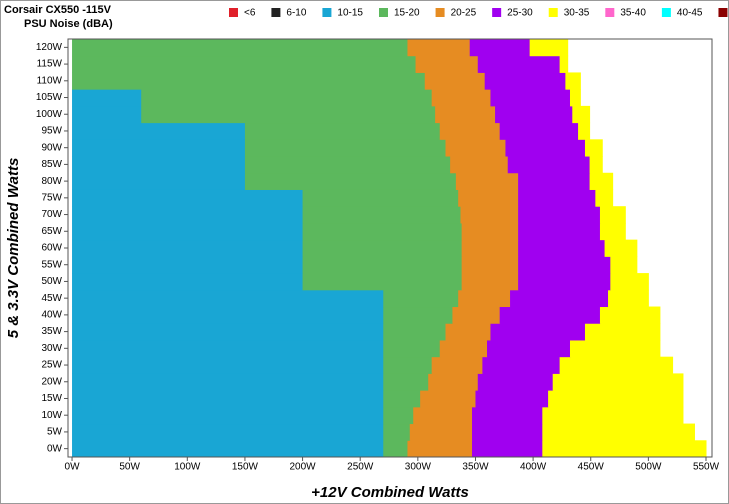 The image size is (729, 504). What do you see at coordinates (360, 467) in the screenshot?
I see `x-tick-label: 250W` at bounding box center [360, 467].